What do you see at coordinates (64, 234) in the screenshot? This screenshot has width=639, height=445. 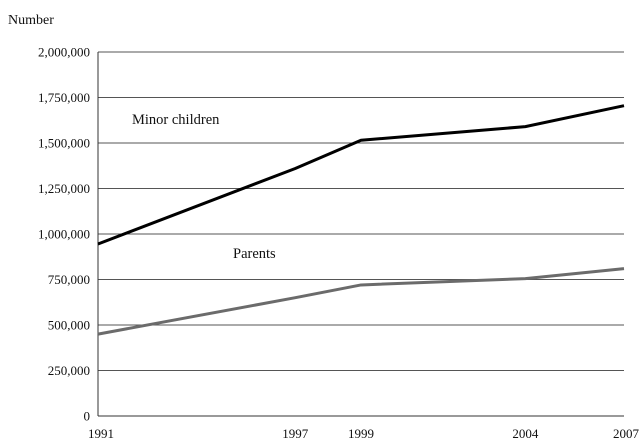 I see `y-tick-label: 1,000,000` at bounding box center [64, 234].